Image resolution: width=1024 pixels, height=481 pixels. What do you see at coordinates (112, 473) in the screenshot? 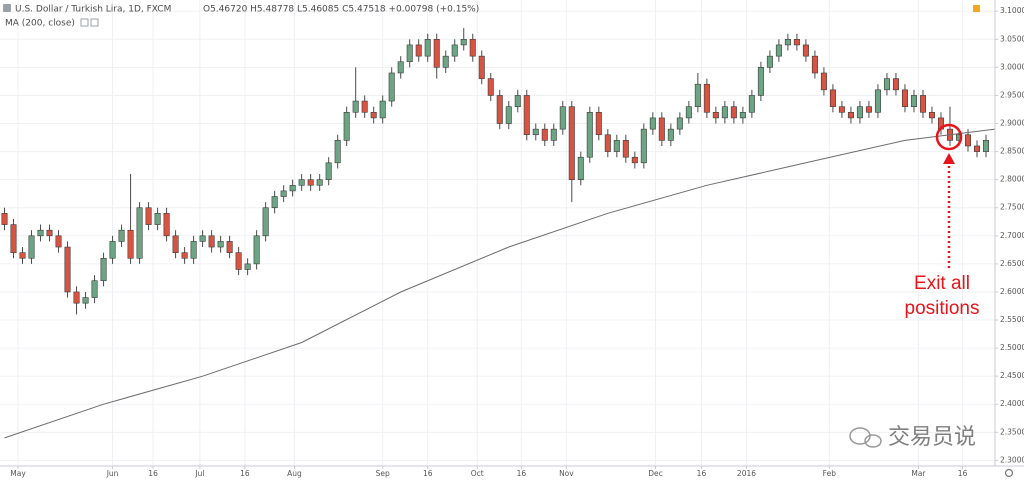
I see `x-tick-label: Jun` at bounding box center [112, 473].